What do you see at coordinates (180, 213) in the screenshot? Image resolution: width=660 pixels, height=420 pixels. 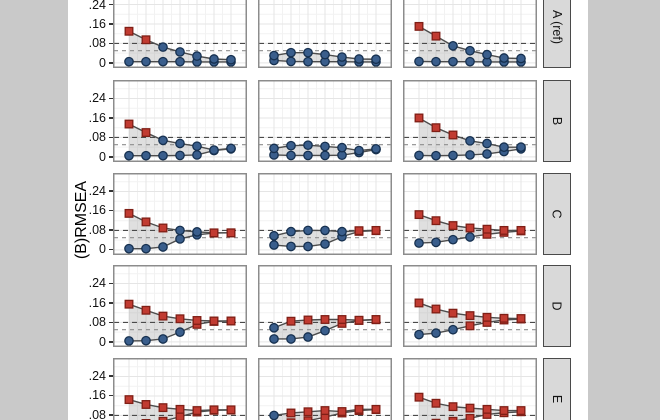 I see `panel-row3-col1` at bounding box center [180, 213].